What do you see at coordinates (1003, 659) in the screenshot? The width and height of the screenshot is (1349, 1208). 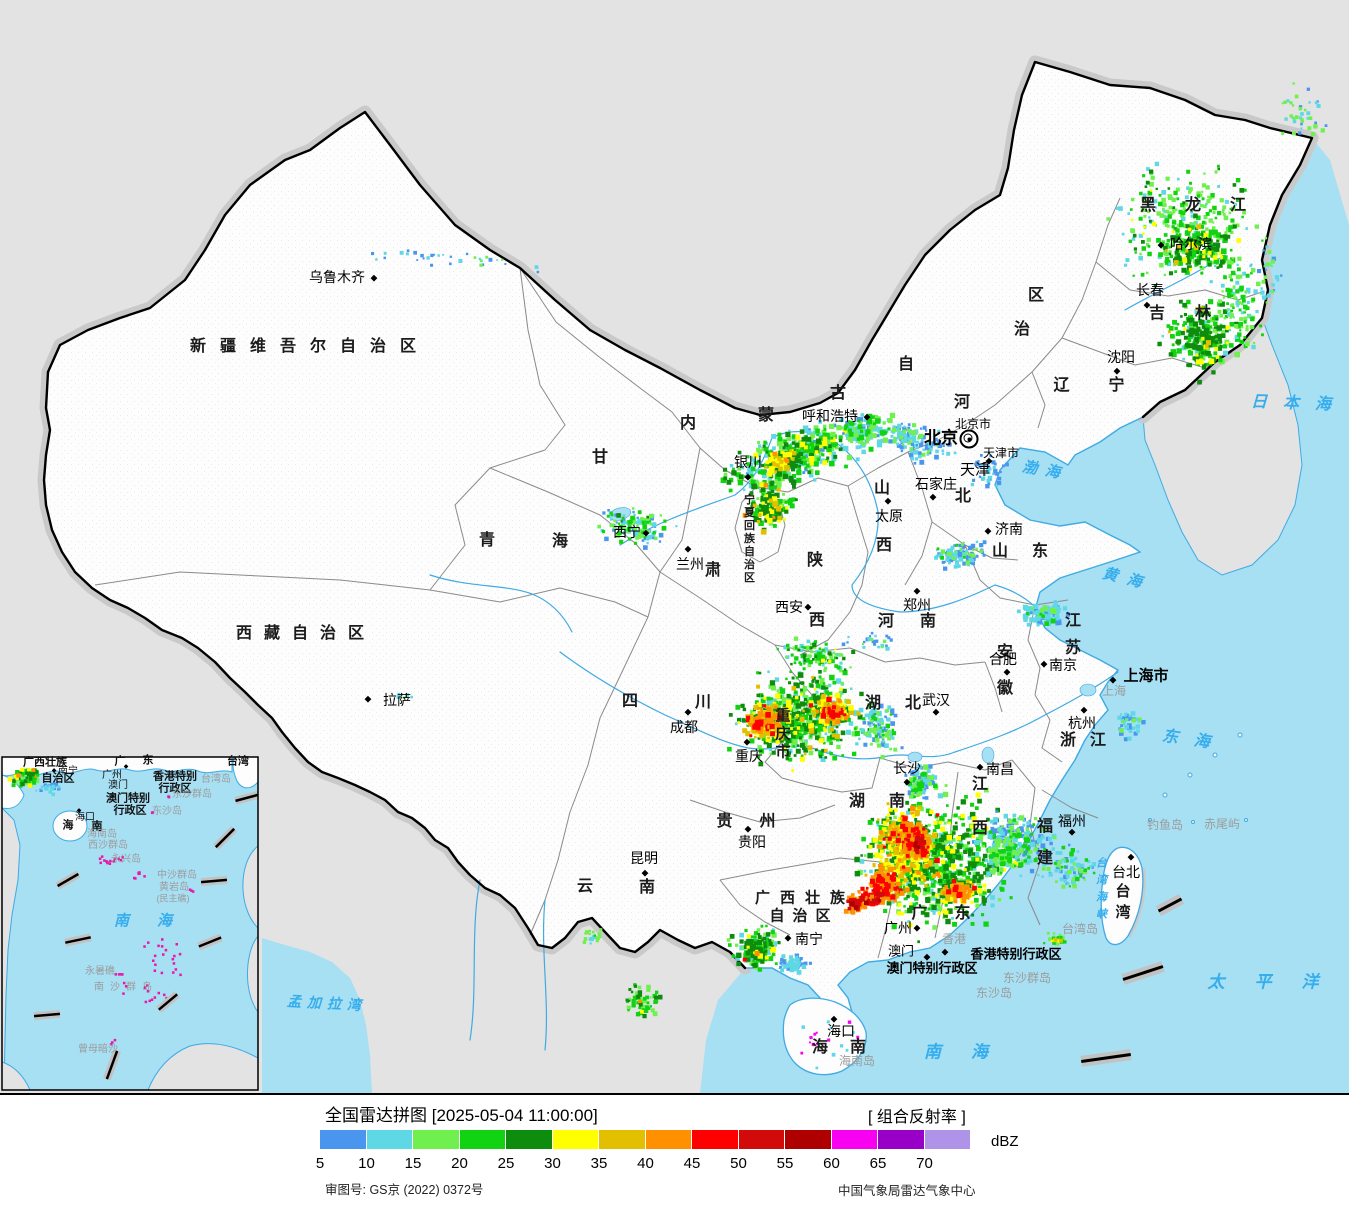 I see `city-label: 合肥` at bounding box center [1003, 659].